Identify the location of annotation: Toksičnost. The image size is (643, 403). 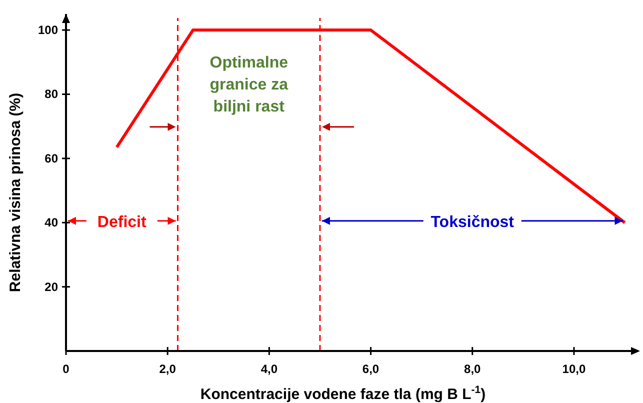
(472, 222).